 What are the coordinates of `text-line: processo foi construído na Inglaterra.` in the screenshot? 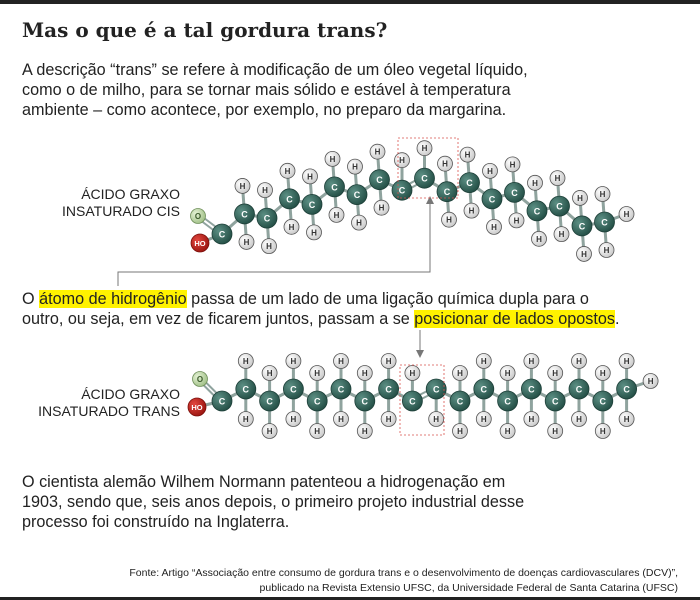 It's located at (156, 522).